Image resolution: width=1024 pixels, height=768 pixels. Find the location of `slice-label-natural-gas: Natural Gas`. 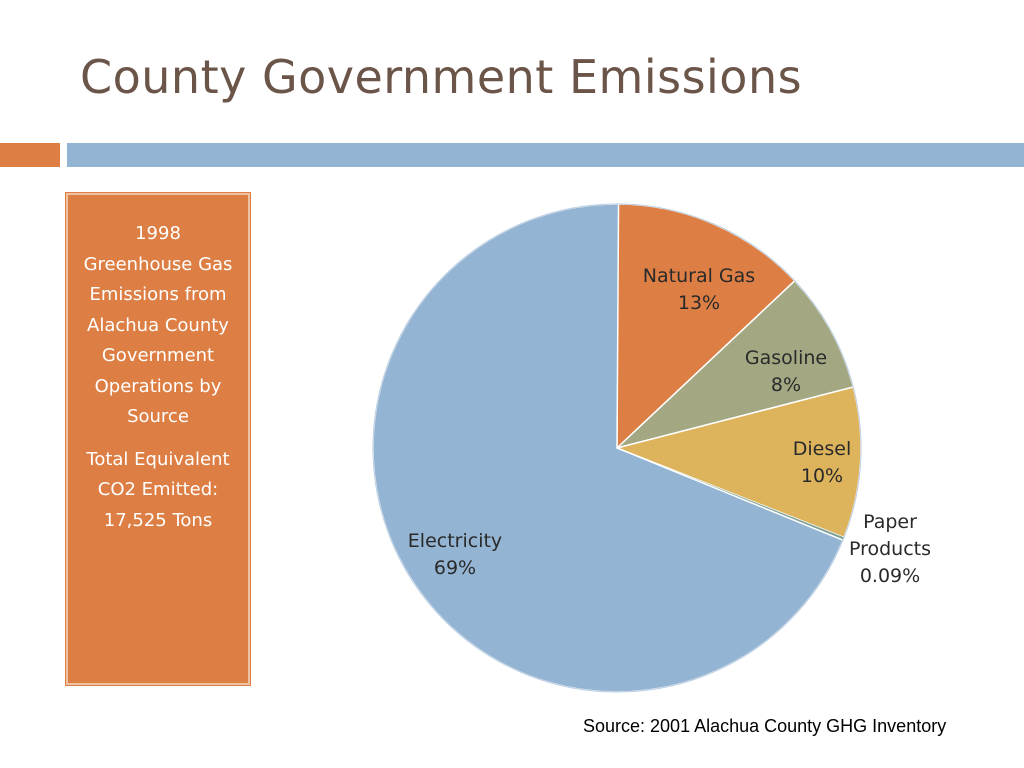

slice-label-natural-gas: Natural Gas is located at coordinates (699, 276).